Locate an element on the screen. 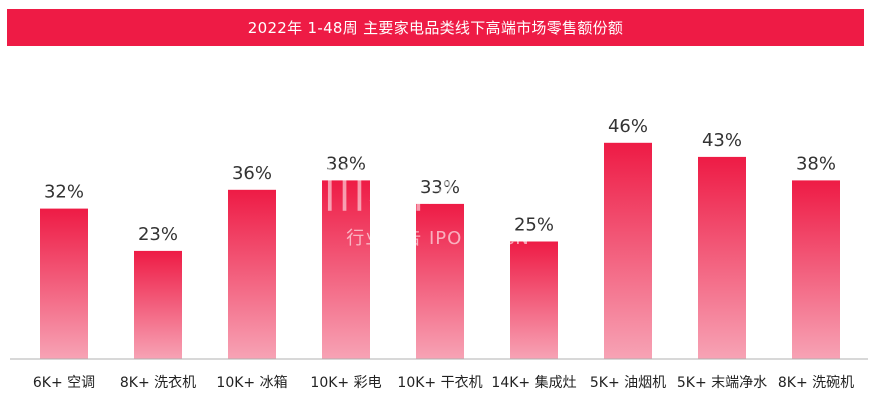 This screenshot has width=878, height=412. watermark-sub-text: 行业报告 IPOIPO.CN is located at coordinates (437, 238).